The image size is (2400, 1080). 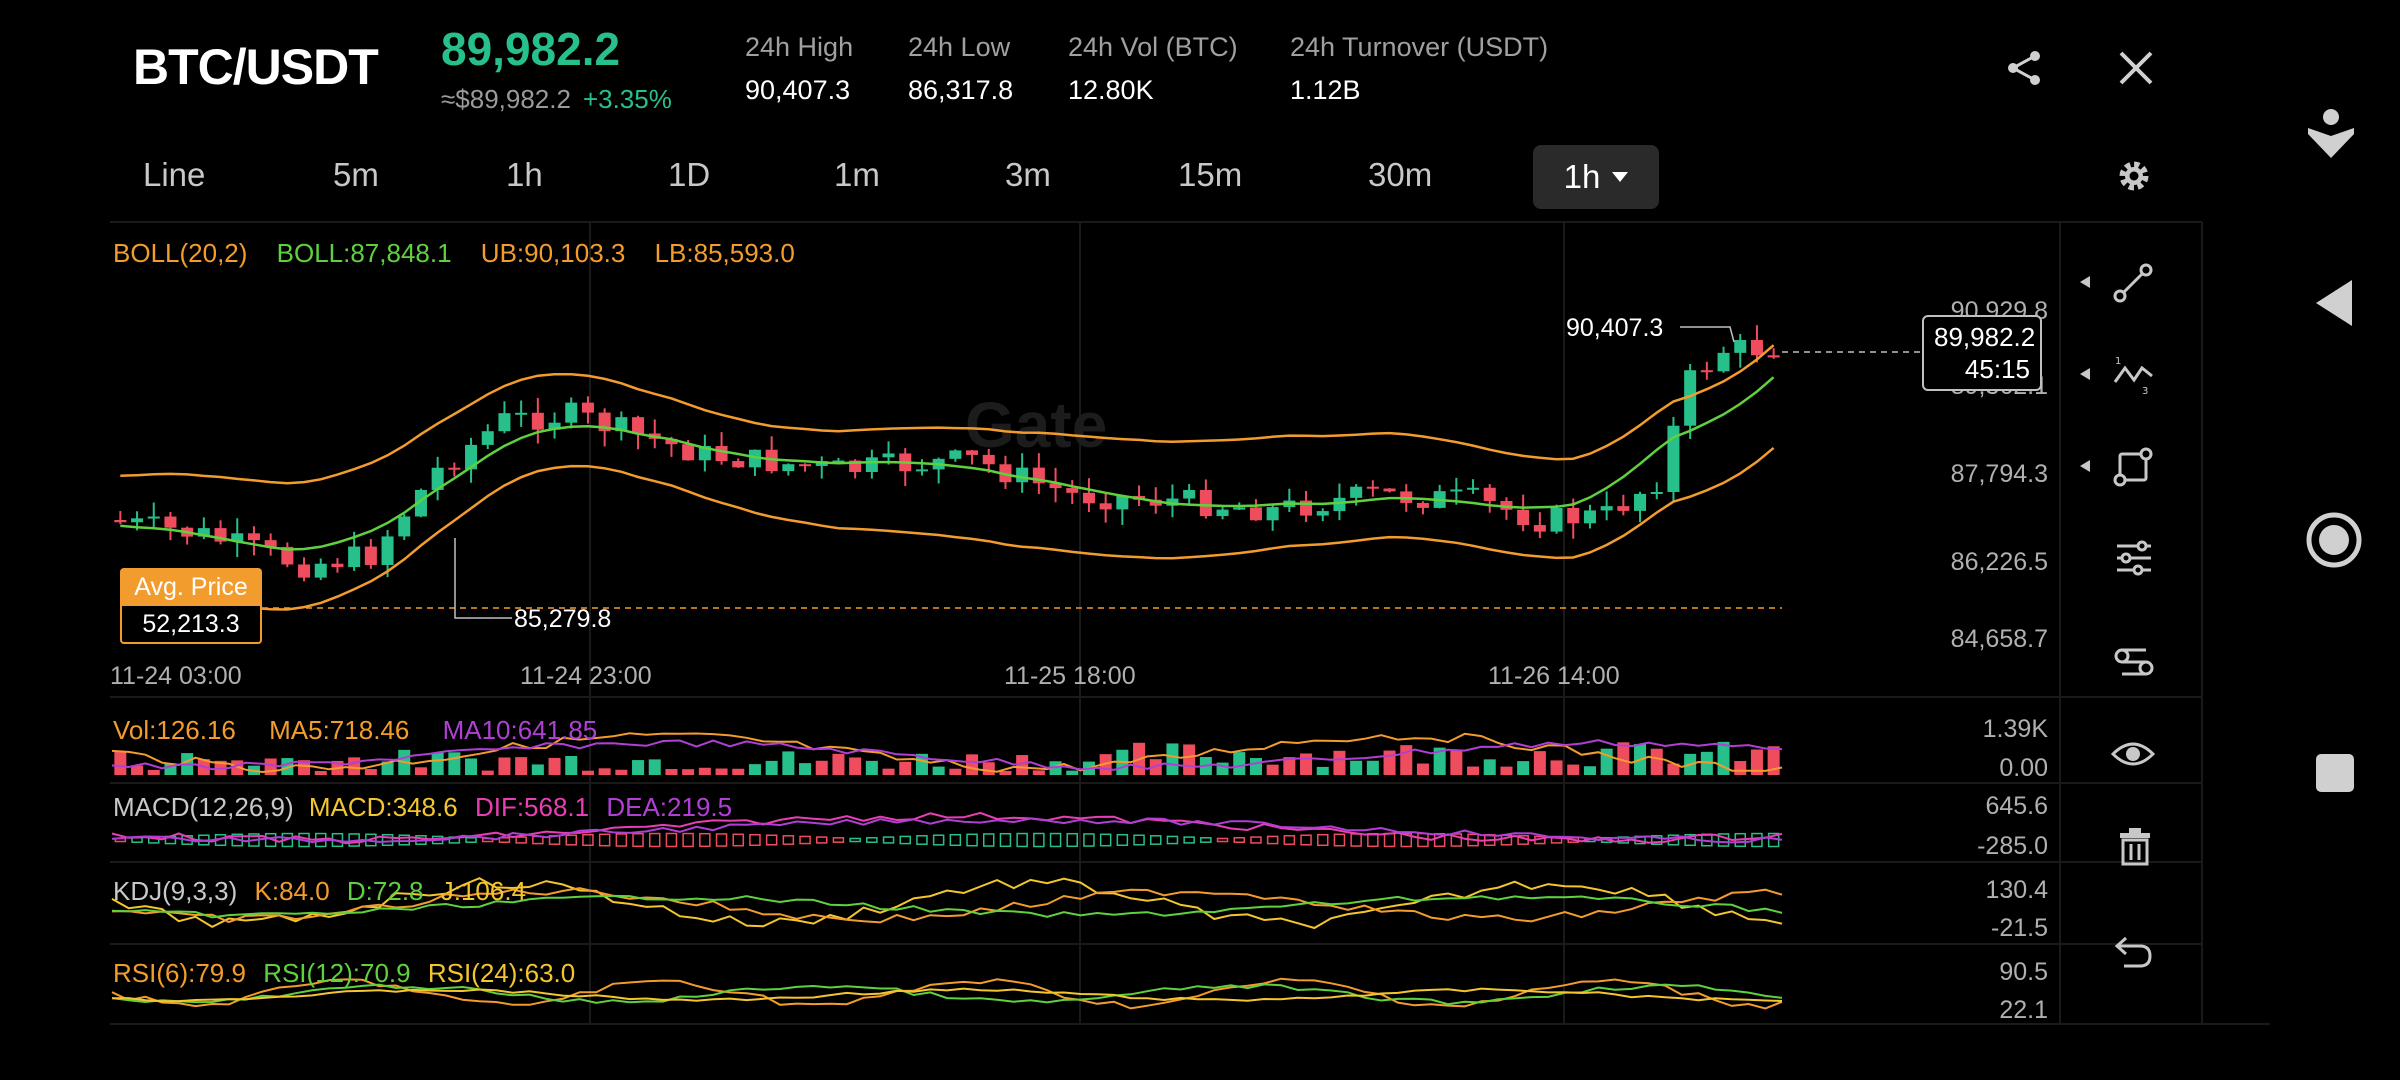 I want to click on indicator-settings-icon, so click(x=2134, y=558).